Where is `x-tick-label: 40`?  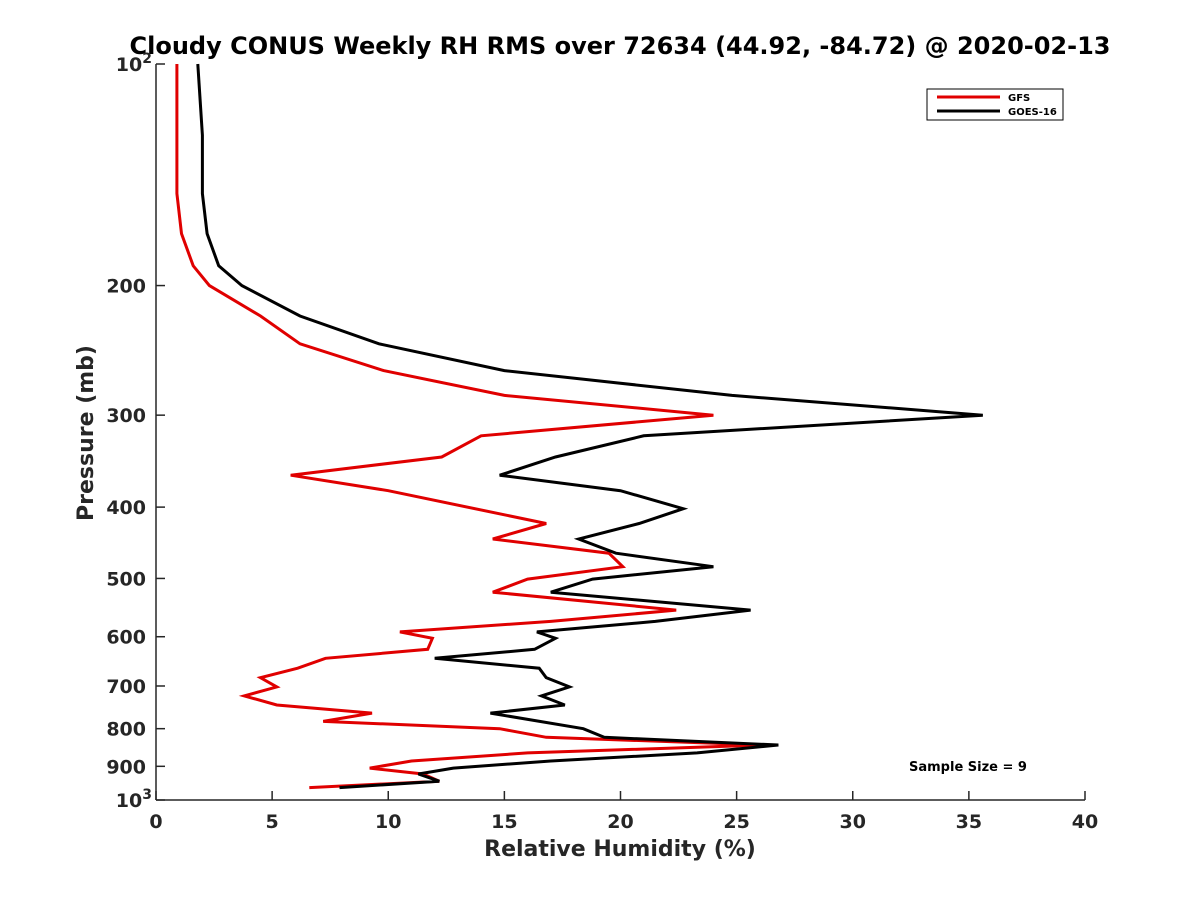 x-tick-label: 40 is located at coordinates (1085, 822).